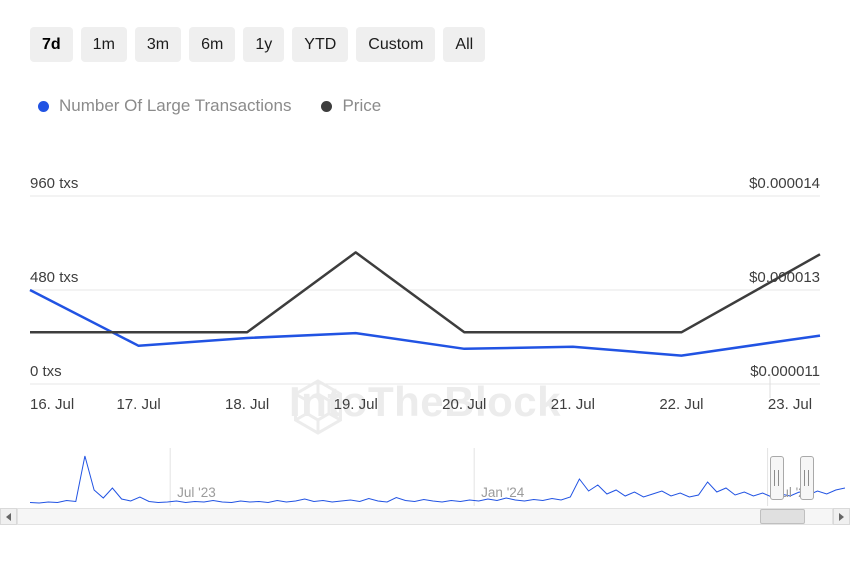 The height and width of the screenshot is (567, 850). I want to click on range-button-all: All, so click(464, 44).